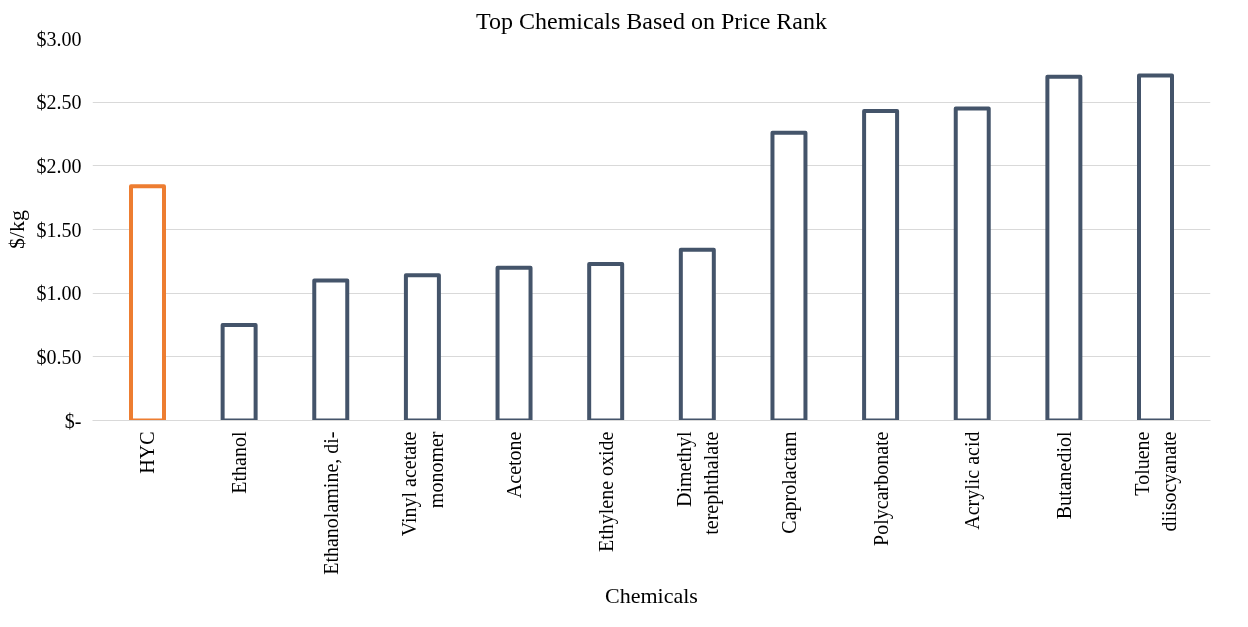 The image size is (1248, 627). What do you see at coordinates (606, 492) in the screenshot?
I see `x-tick-label: Ethylene oxide` at bounding box center [606, 492].